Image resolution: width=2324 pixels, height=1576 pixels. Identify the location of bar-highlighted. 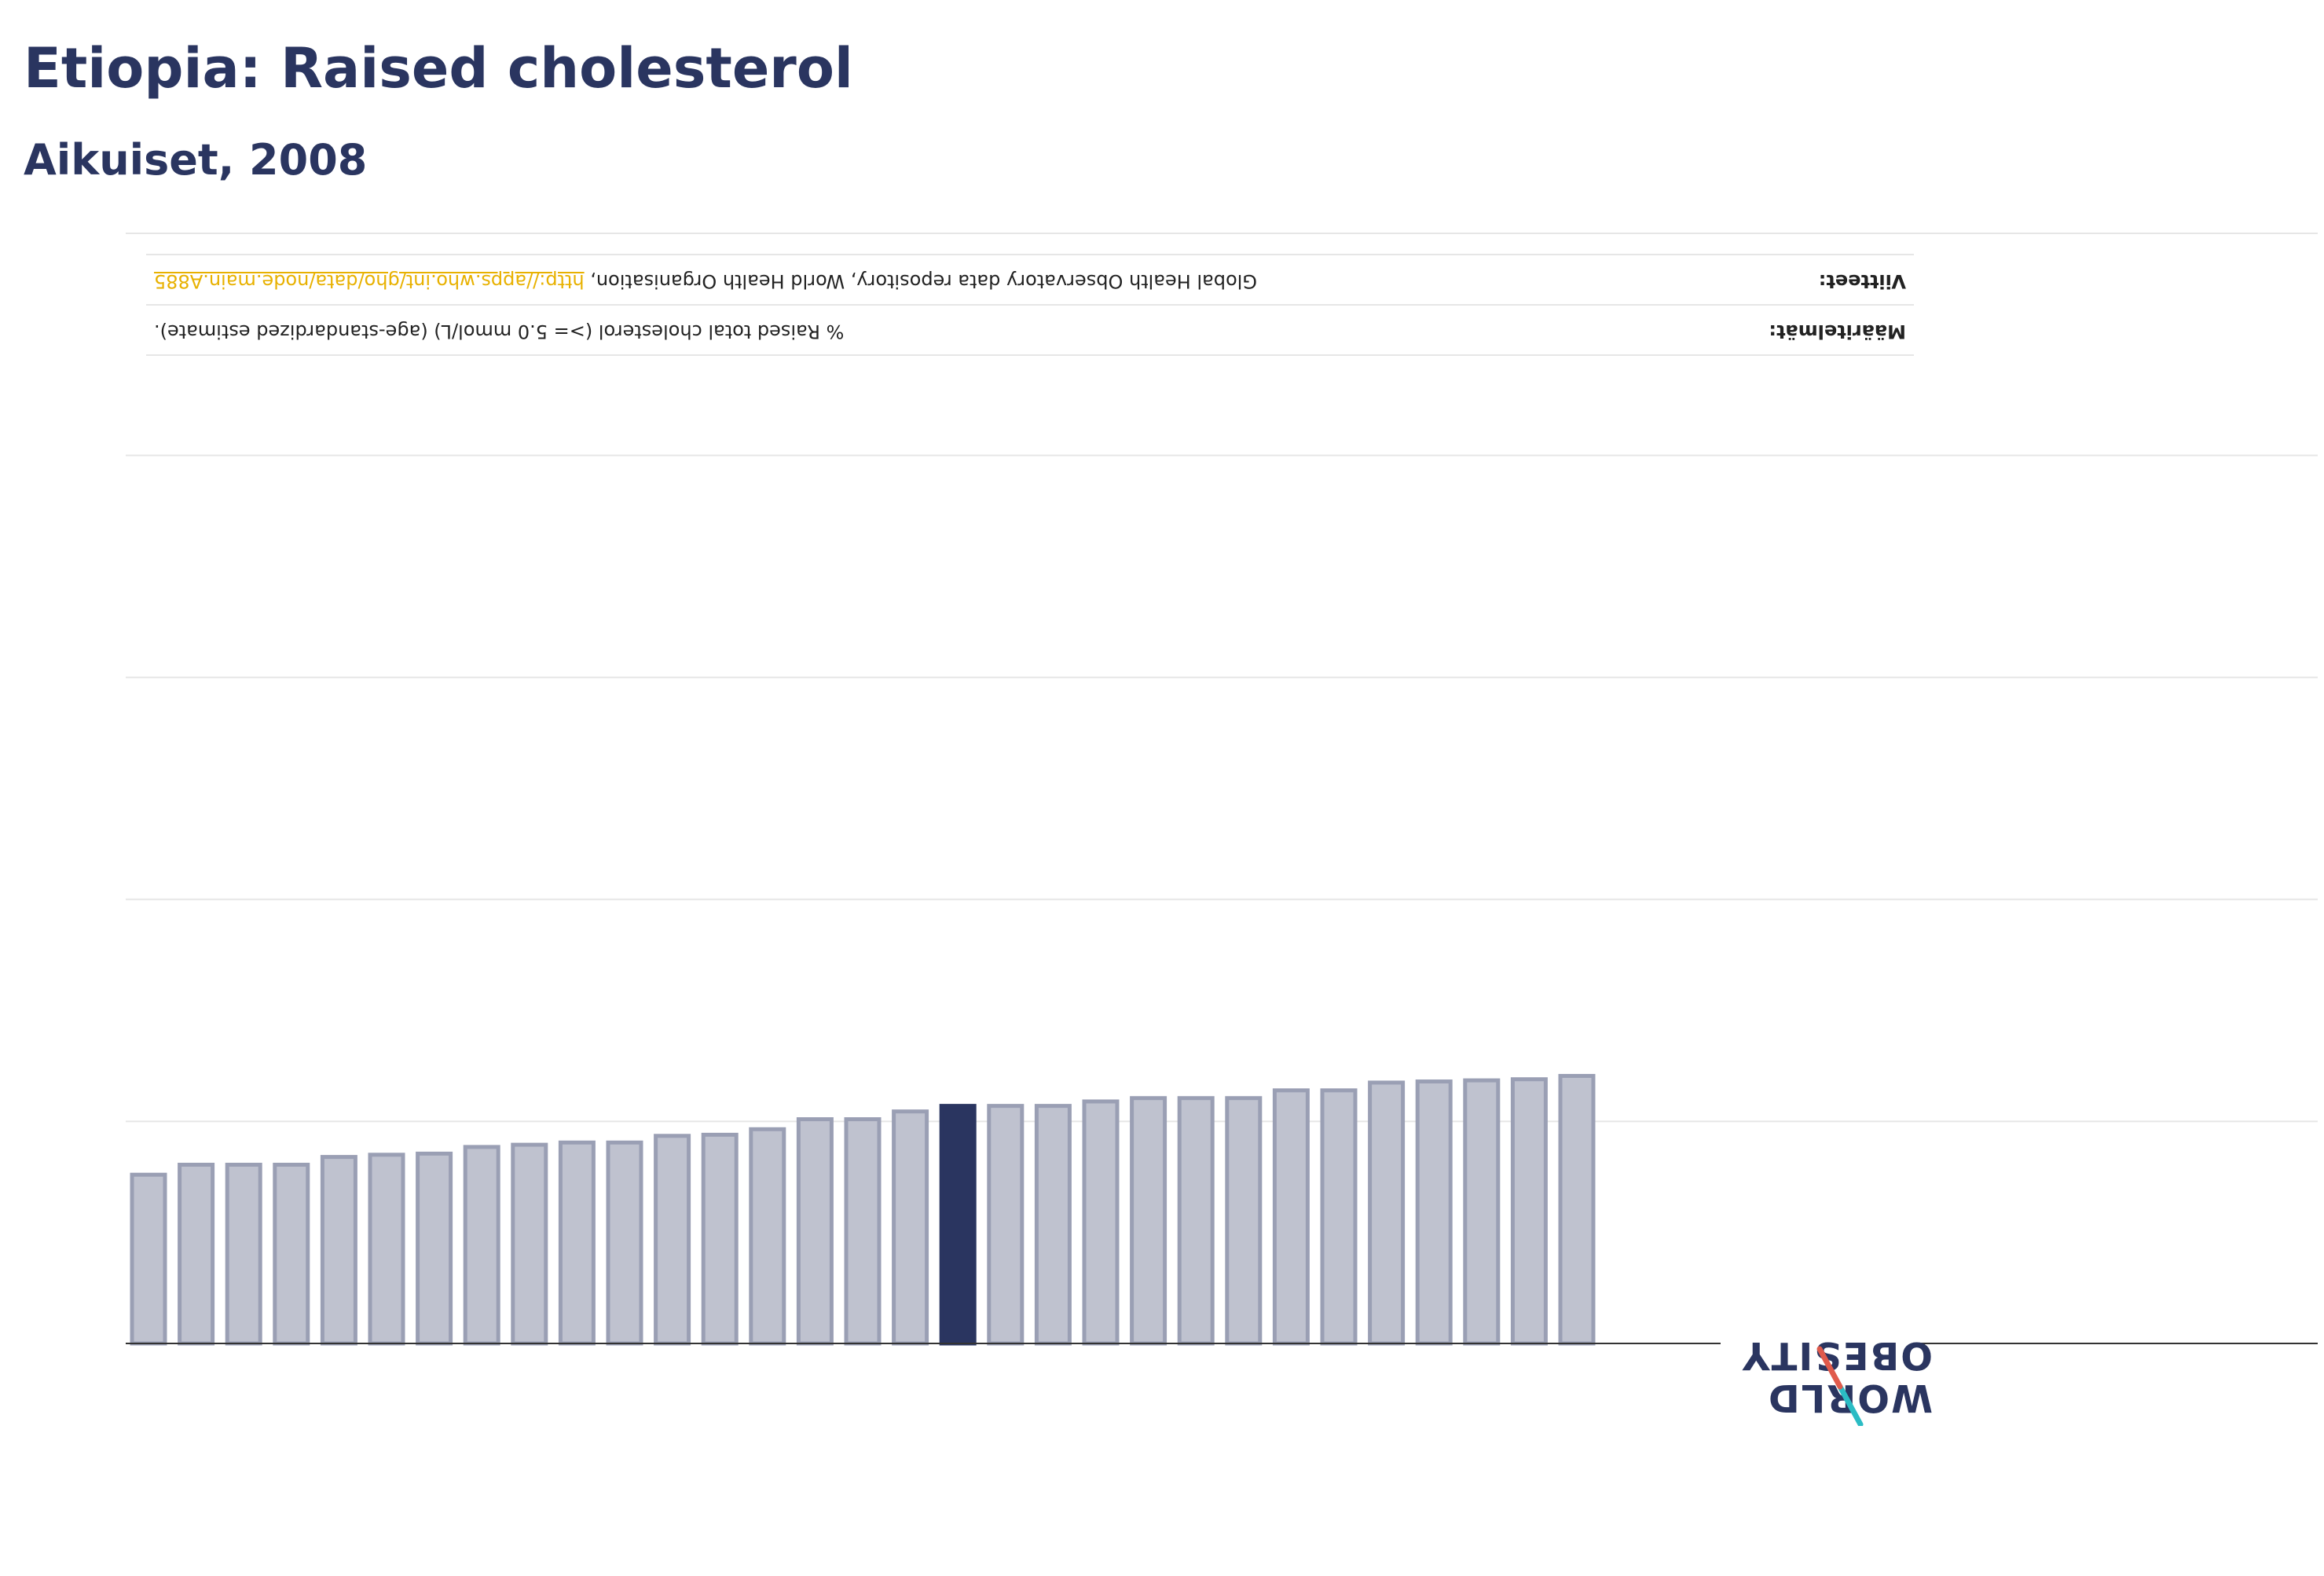
(958, 1225).